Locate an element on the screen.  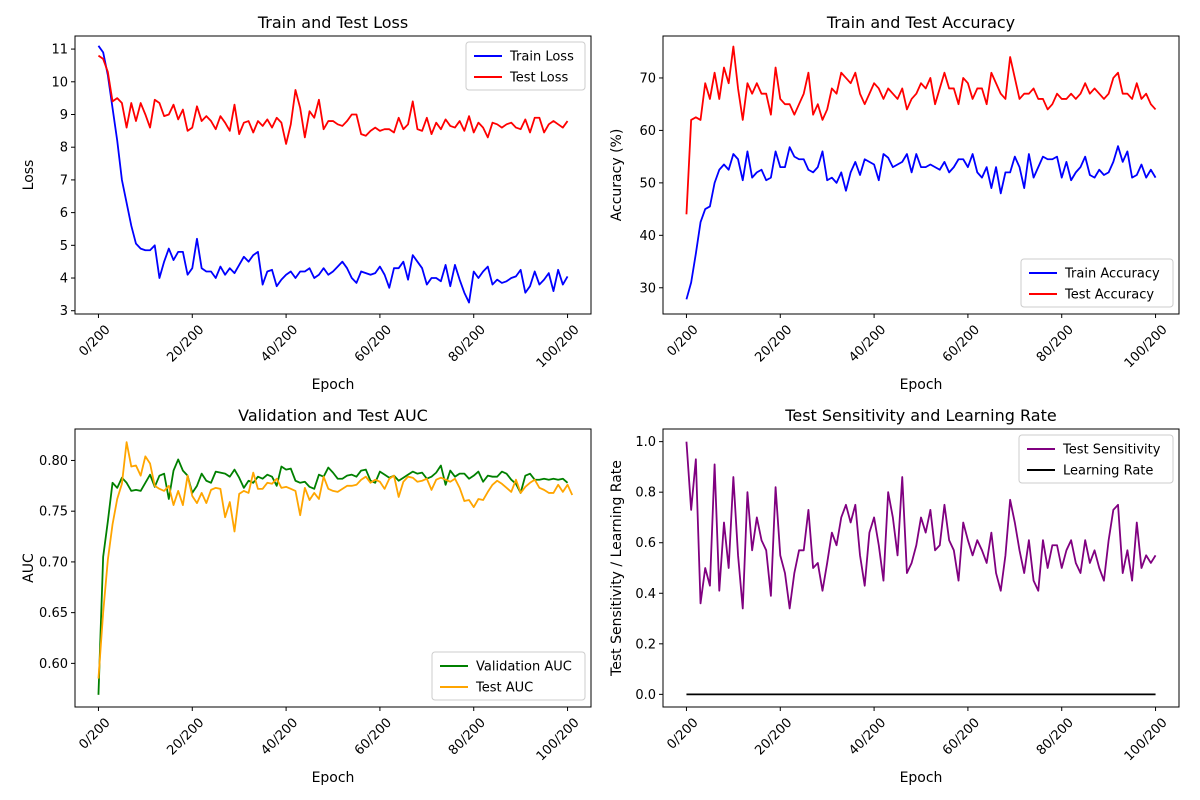
legend: Test Sensitivity Learning Rate is located at coordinates (1096, 459).